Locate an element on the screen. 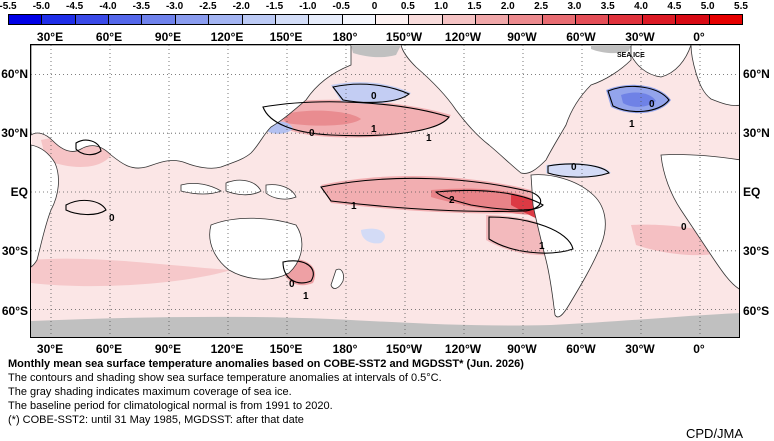 The image size is (774, 441). contour-1-north-pacific is located at coordinates (356, 119).